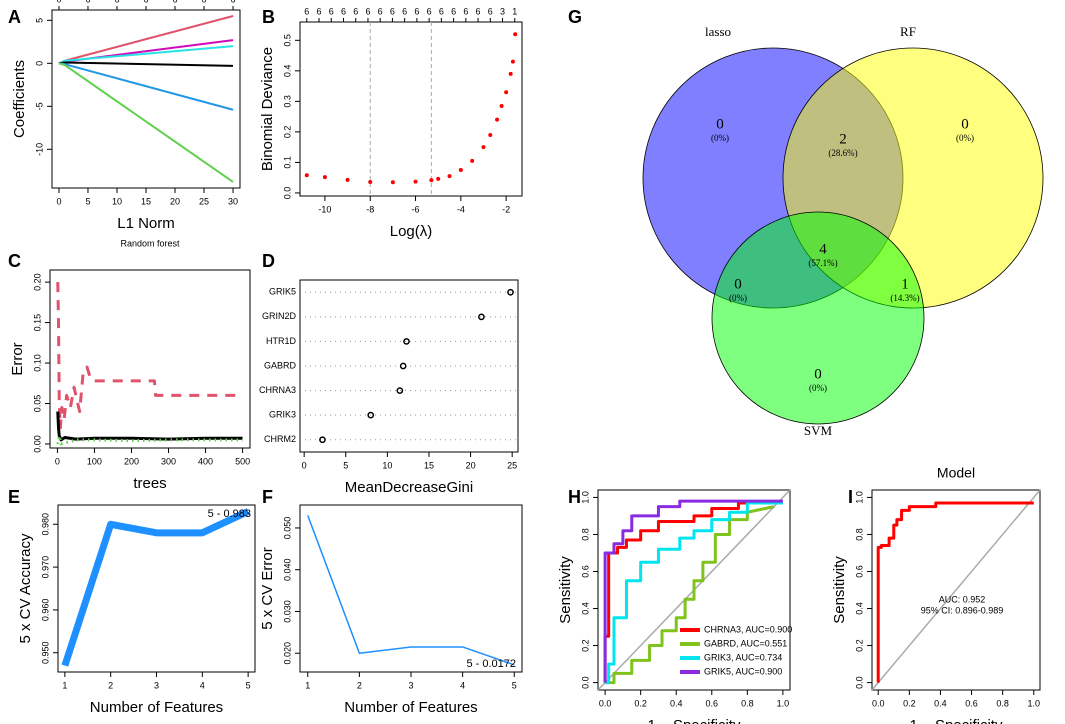 The height and width of the screenshot is (724, 1065). What do you see at coordinates (818, 318) in the screenshot?
I see `venn-set` at bounding box center [818, 318].